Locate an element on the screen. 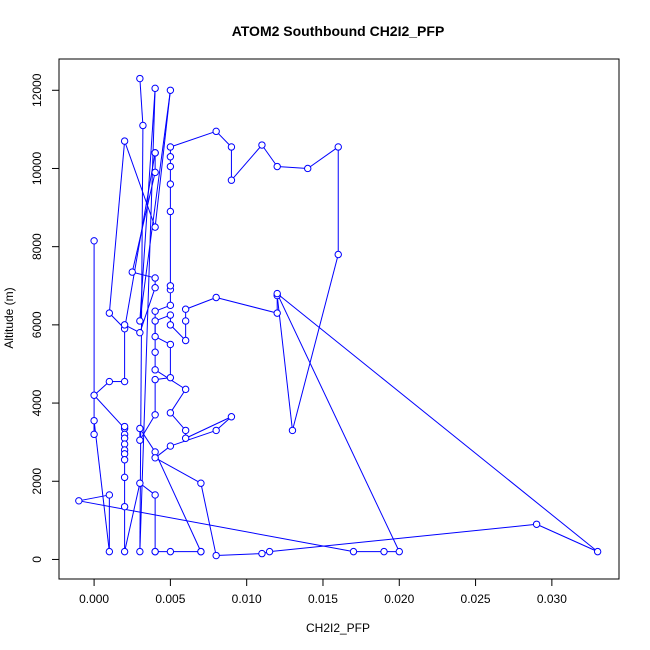  y-tick-label: 4000 is located at coordinates (37, 402).